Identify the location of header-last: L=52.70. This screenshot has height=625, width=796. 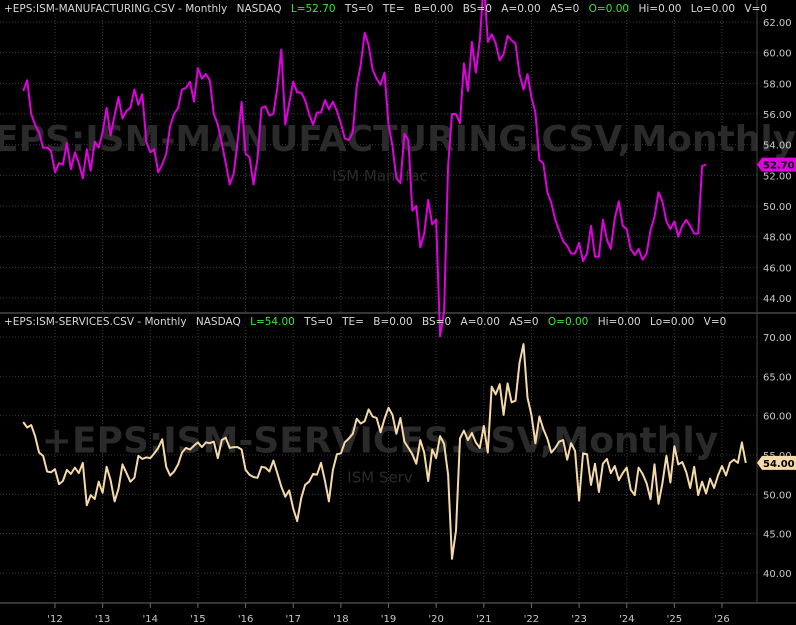
(313, 9).